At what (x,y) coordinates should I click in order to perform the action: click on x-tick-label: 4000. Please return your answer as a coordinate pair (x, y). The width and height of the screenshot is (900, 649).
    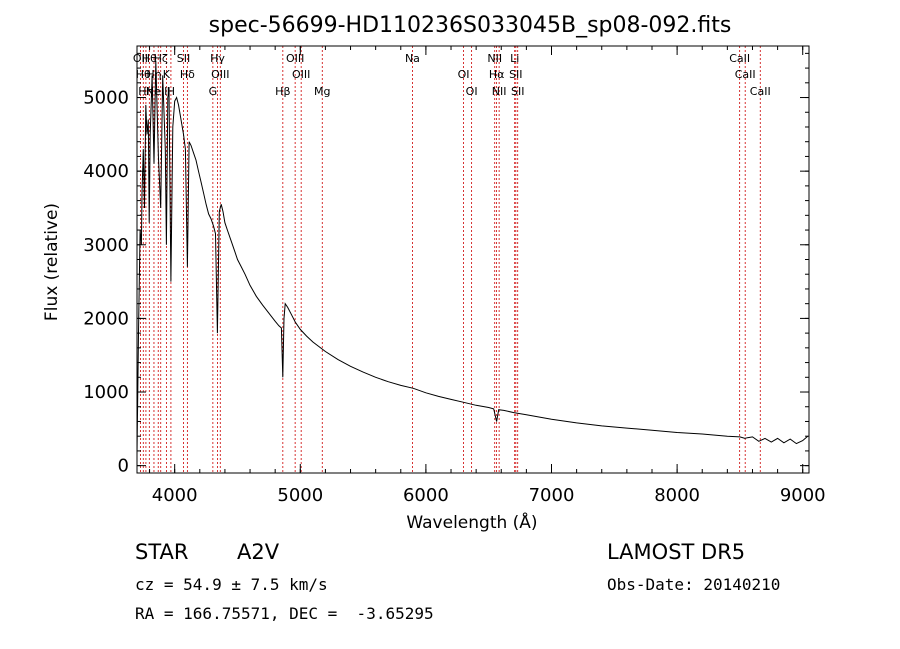
    Looking at the image, I should click on (175, 495).